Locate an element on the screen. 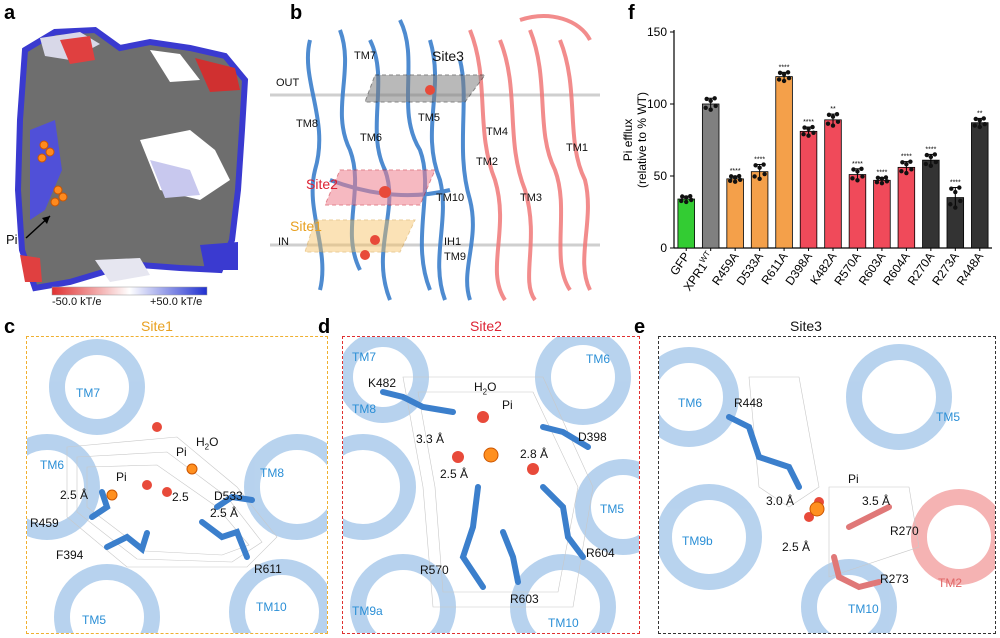 Image resolution: width=1000 pixels, height=638 pixels. site3-label: Site3 is located at coordinates (448, 56).